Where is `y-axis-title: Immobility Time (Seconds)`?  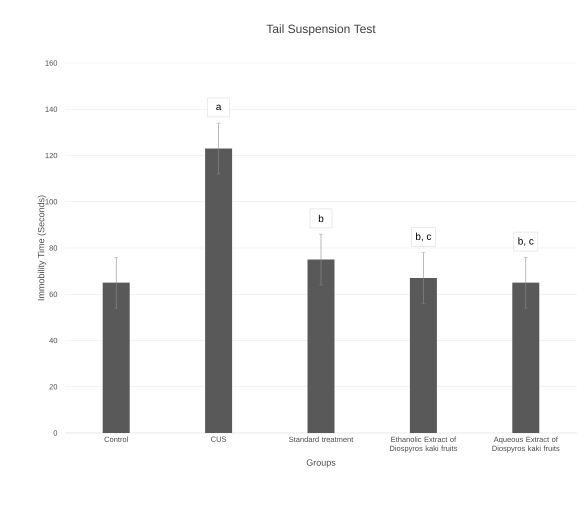 y-axis-title: Immobility Time (Seconds) is located at coordinates (42, 247).